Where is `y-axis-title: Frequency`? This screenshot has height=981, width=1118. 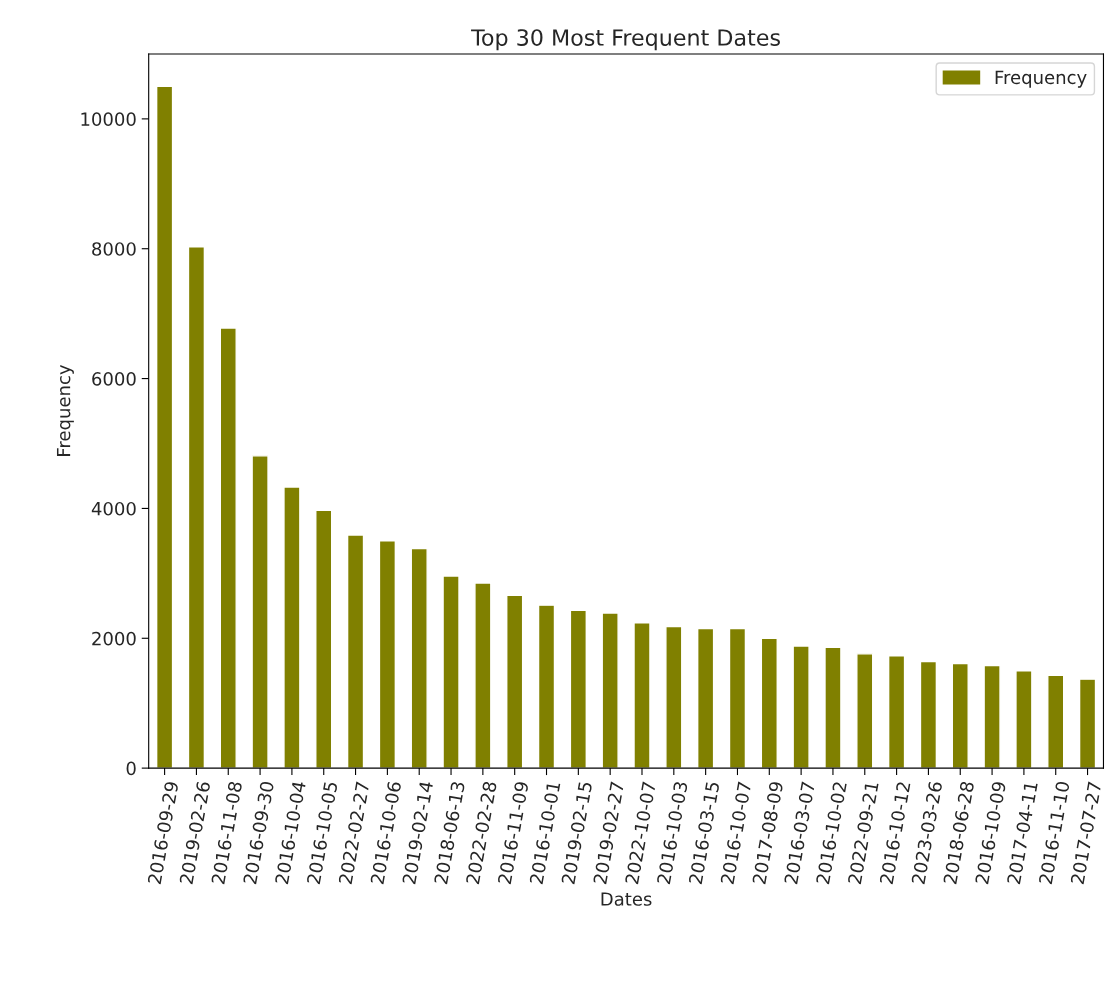 y-axis-title: Frequency is located at coordinates (65, 410).